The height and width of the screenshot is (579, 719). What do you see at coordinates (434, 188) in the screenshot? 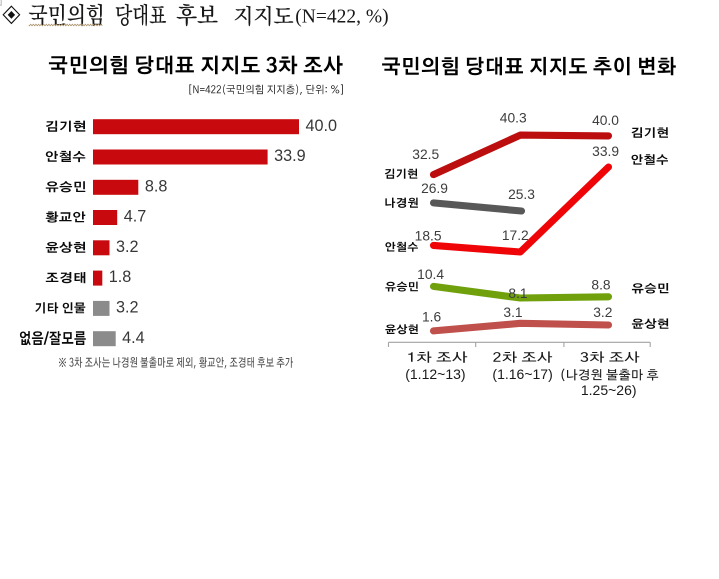
I see `svg-text: 26.9` at bounding box center [434, 188].